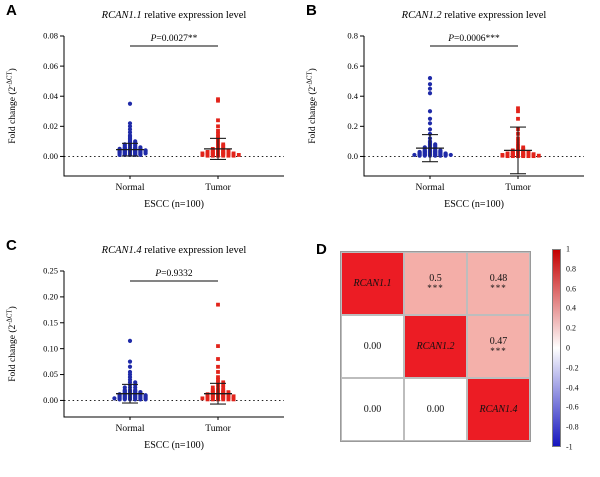 This screenshot has height=477, width=600. I want to click on panel-letter-c: C, so click(11, 245).